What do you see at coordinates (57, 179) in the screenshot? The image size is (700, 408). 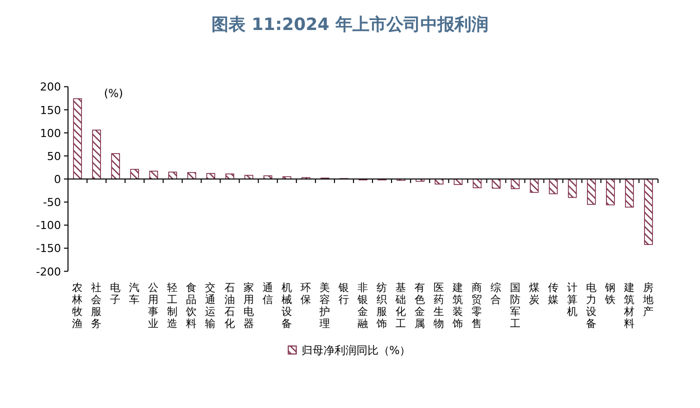 I see `y-tick-label: 0` at bounding box center [57, 179].